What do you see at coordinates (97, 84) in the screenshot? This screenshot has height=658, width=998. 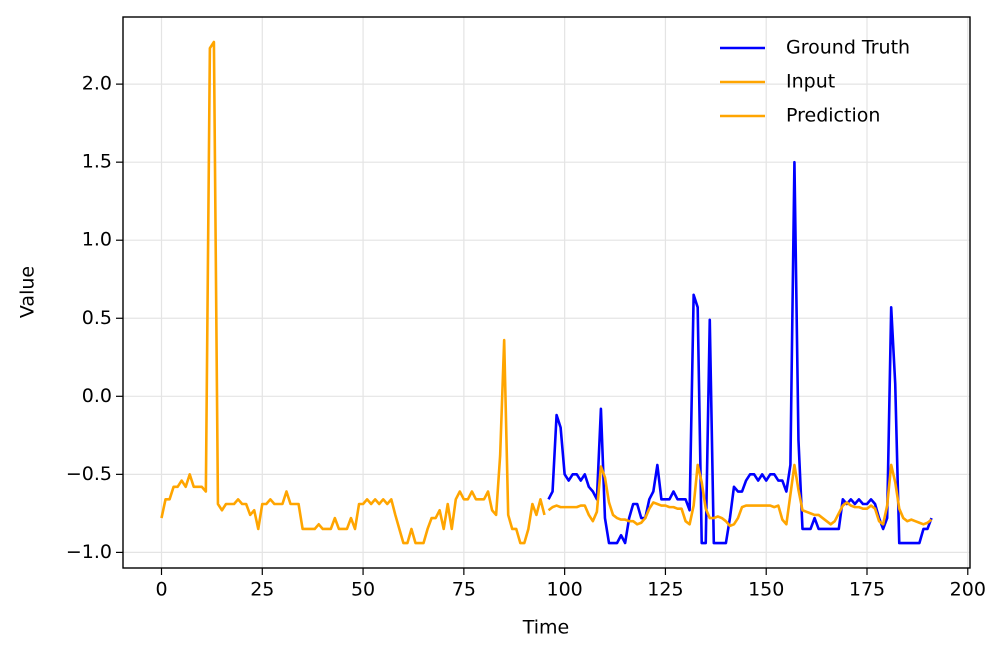 I see `y-tick-label: 2.0` at bounding box center [97, 84].